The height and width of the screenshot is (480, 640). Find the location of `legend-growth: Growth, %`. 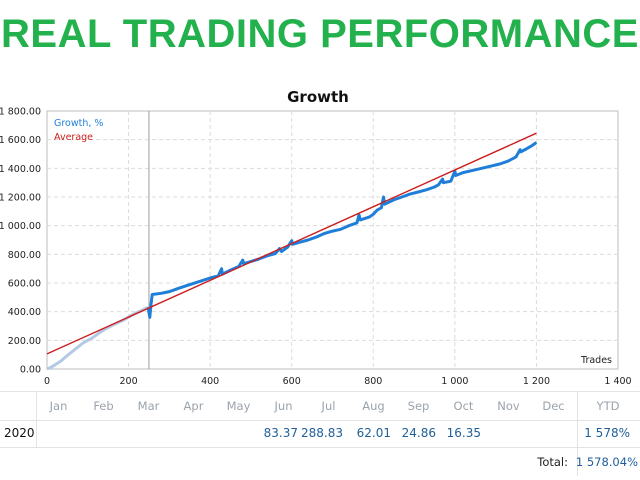

legend-growth: Growth, % is located at coordinates (78, 123).